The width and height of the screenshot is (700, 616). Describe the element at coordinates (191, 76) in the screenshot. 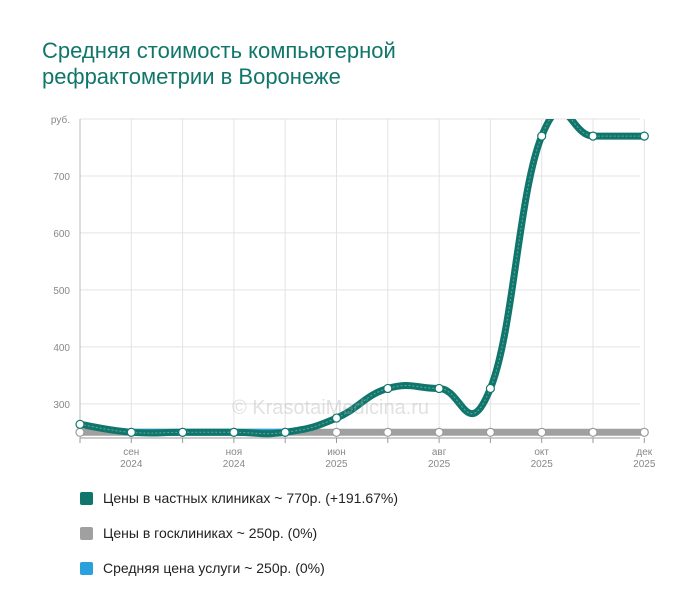

I see `chart-title-line-2: рефрактометрии в Воронеже` at that location.